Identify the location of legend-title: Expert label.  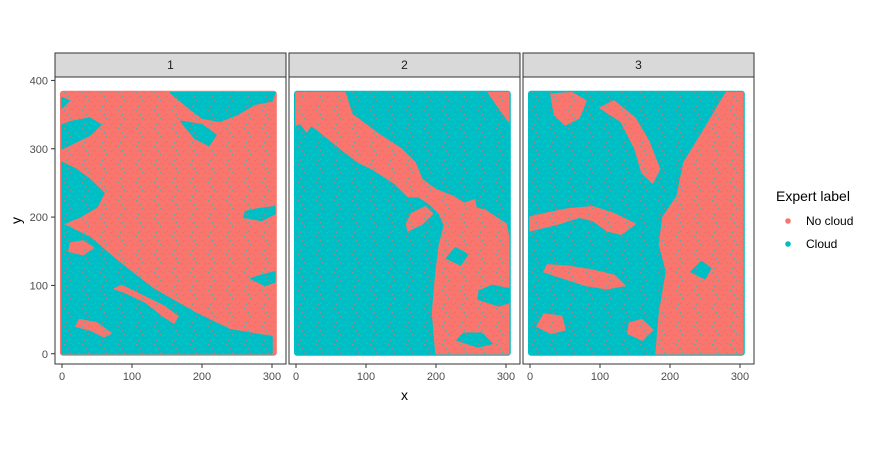
(813, 196).